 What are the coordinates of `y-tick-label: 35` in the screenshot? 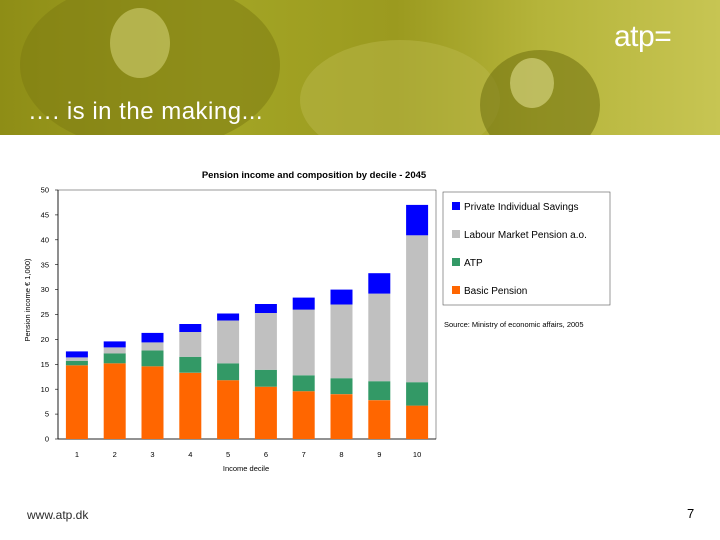 It's located at (45, 264).